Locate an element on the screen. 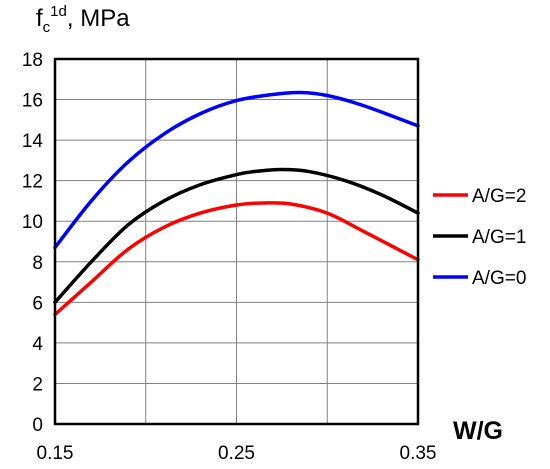  y-tick-label: 4 is located at coordinates (37, 344).